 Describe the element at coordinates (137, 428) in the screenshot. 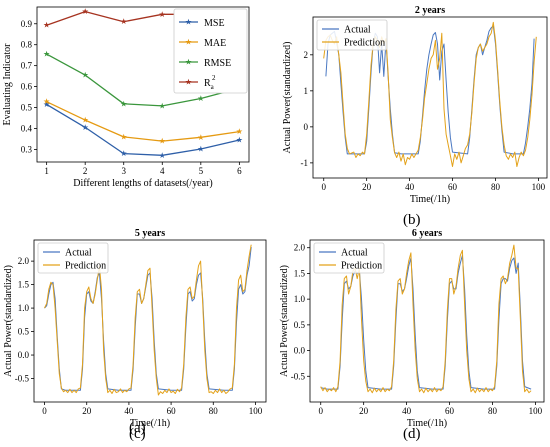

I see `panel-label-a: (a)` at that location.